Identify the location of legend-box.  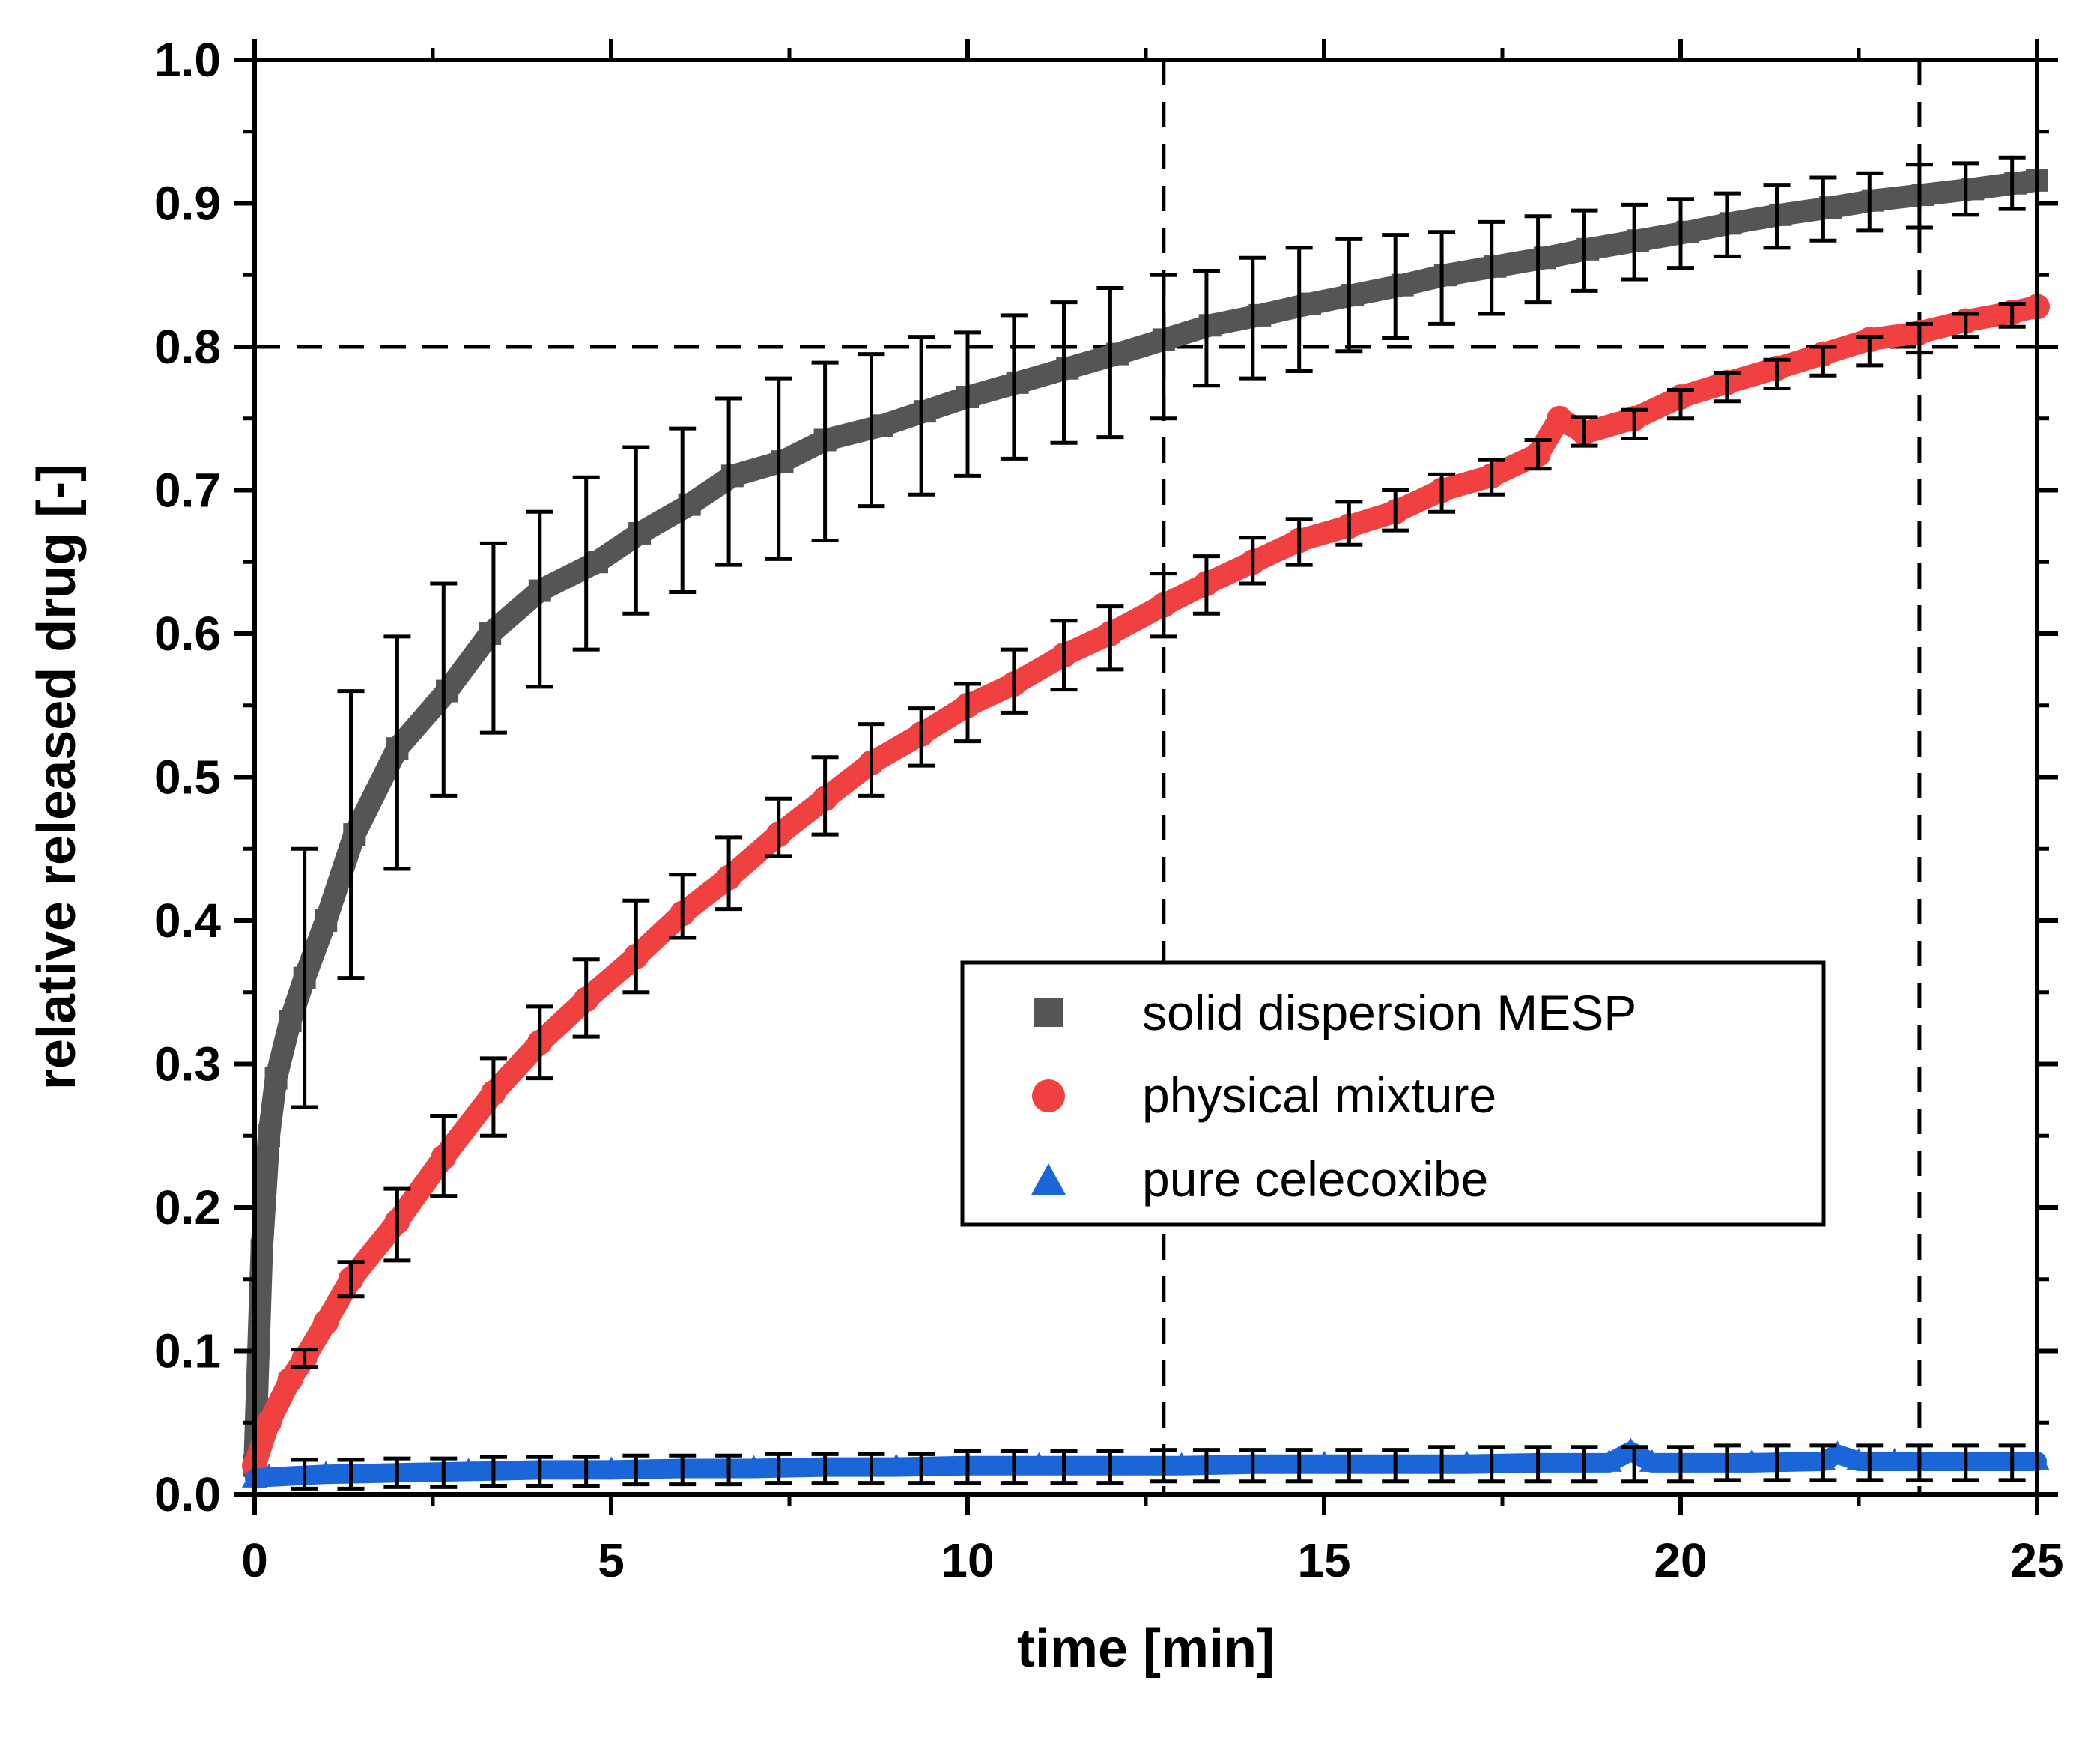
(1393, 1093).